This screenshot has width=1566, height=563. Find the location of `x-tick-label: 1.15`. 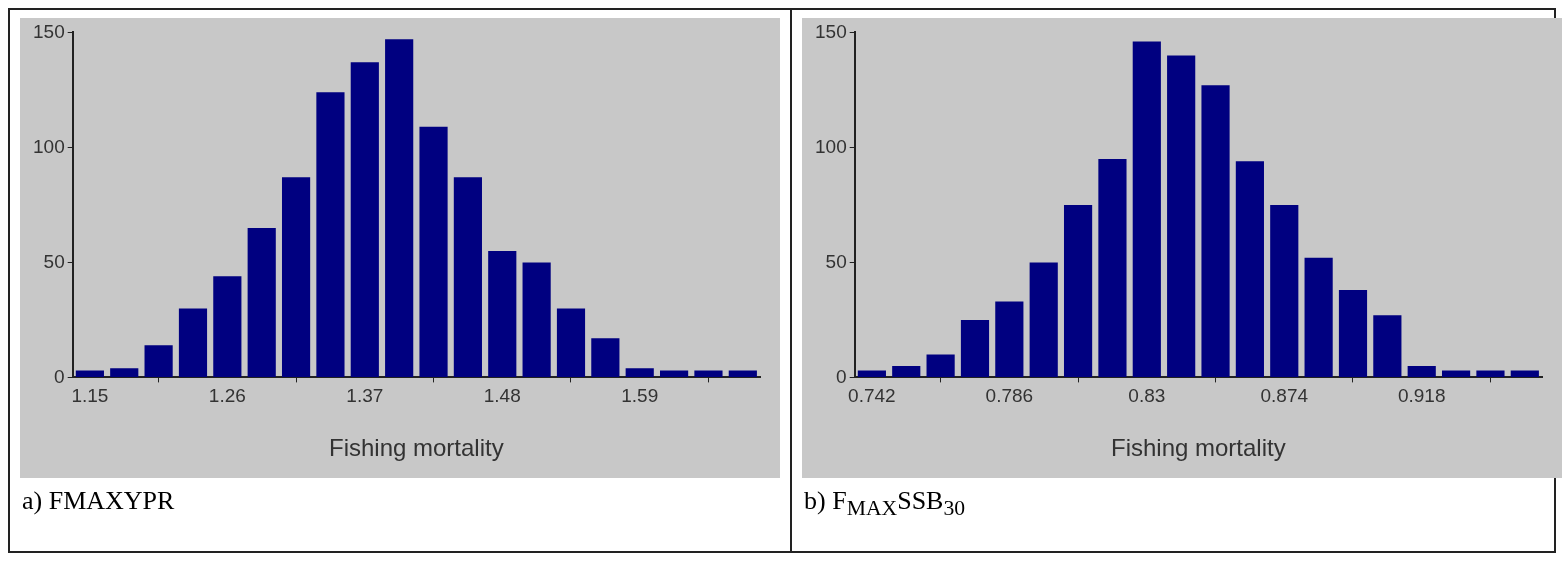

x-tick-label: 1.15 is located at coordinates (90, 396).